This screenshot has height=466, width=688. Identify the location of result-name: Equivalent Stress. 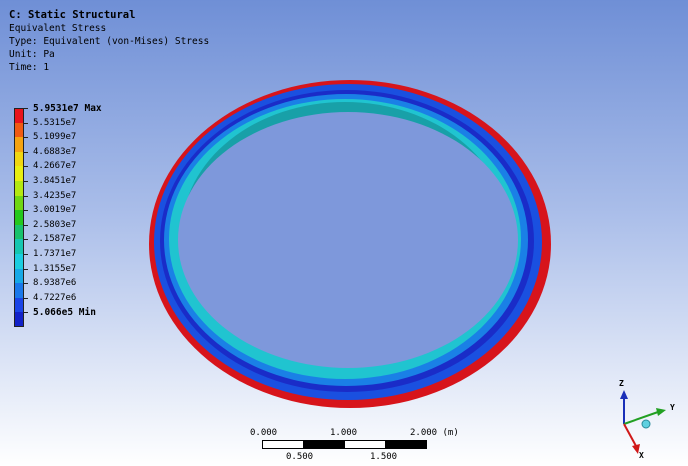
(58, 28).